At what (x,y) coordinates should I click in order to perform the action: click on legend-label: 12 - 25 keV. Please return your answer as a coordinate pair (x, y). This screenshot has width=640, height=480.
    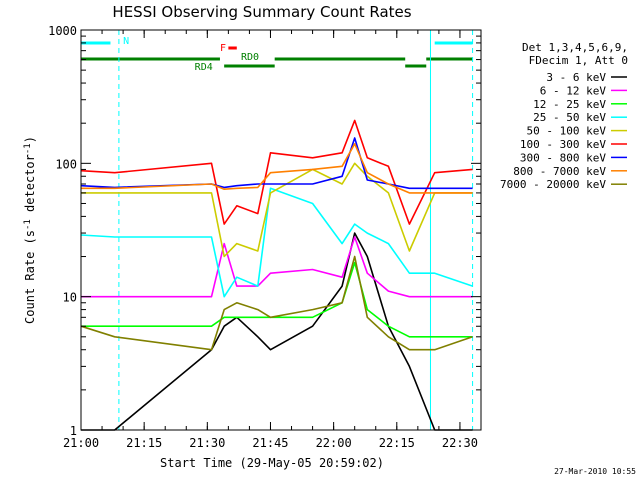
    Looking at the image, I should click on (569, 104).